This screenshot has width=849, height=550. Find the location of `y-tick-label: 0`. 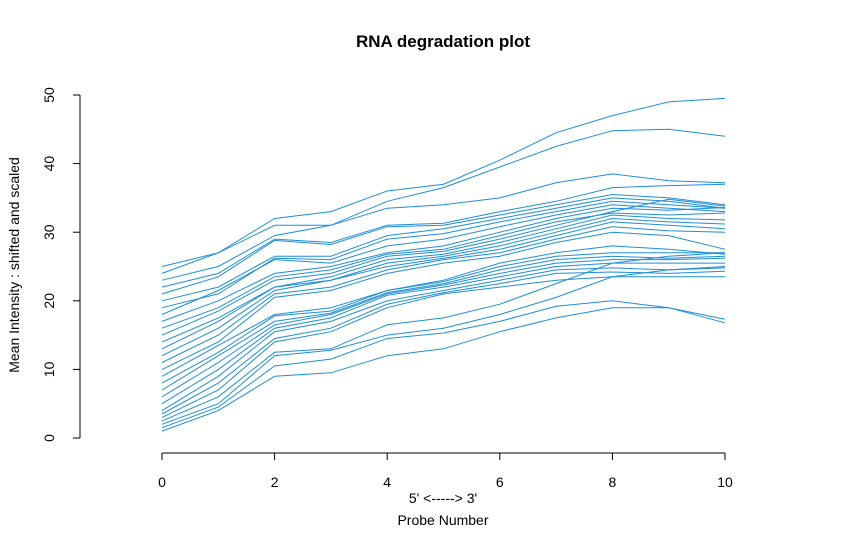

y-tick-label: 0 is located at coordinates (49, 438).